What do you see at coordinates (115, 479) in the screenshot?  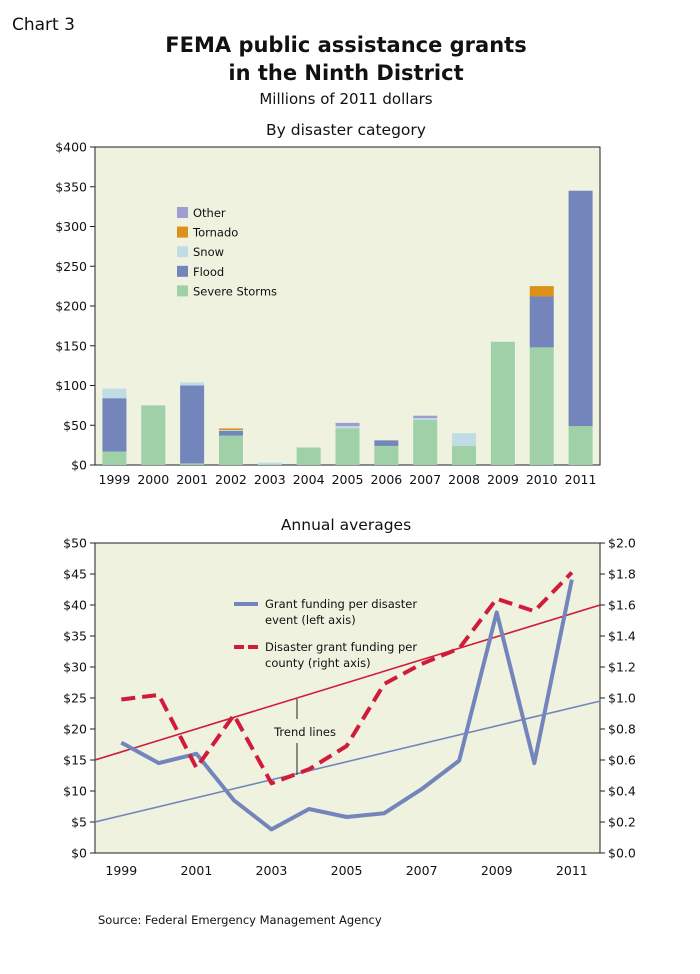 I see `x-tick-label: 1999` at bounding box center [115, 479].